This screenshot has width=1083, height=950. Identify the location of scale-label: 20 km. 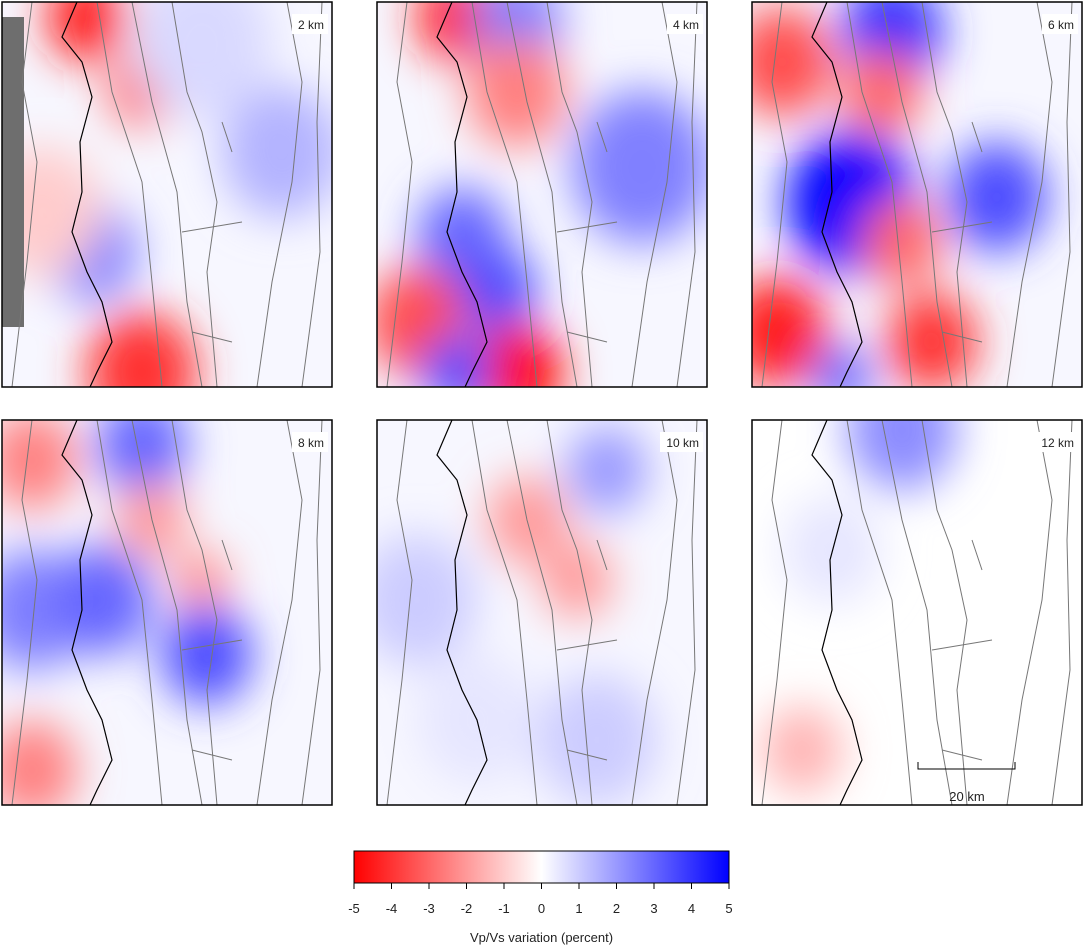
(966, 796).